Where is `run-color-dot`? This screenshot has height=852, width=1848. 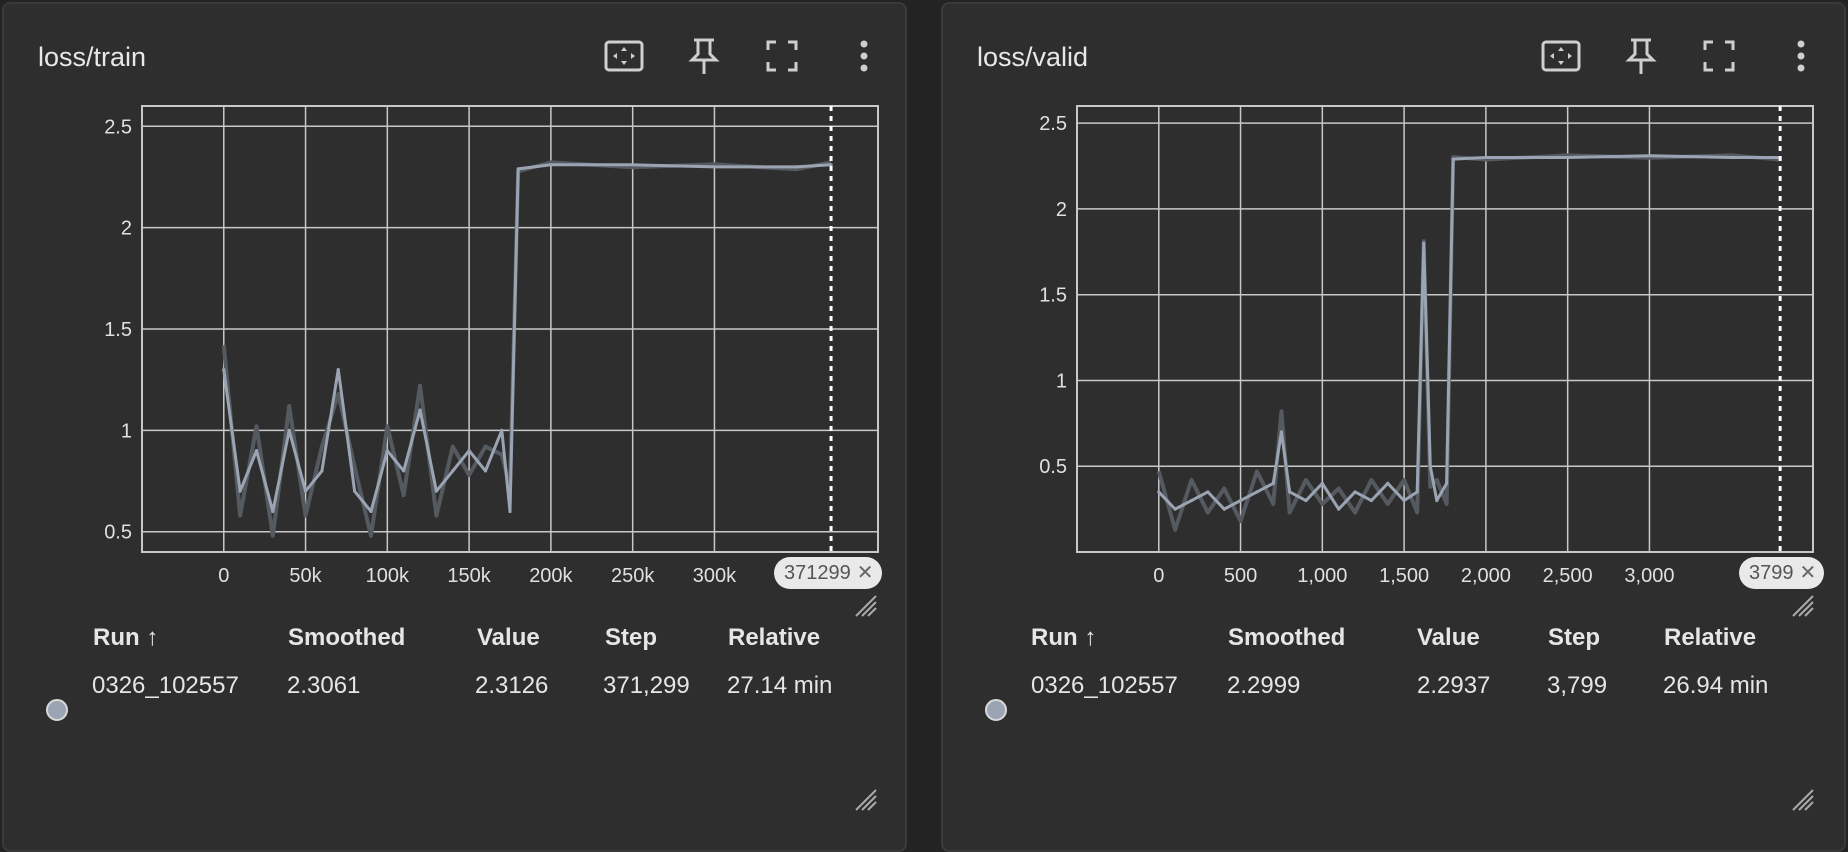
run-color-dot is located at coordinates (996, 710).